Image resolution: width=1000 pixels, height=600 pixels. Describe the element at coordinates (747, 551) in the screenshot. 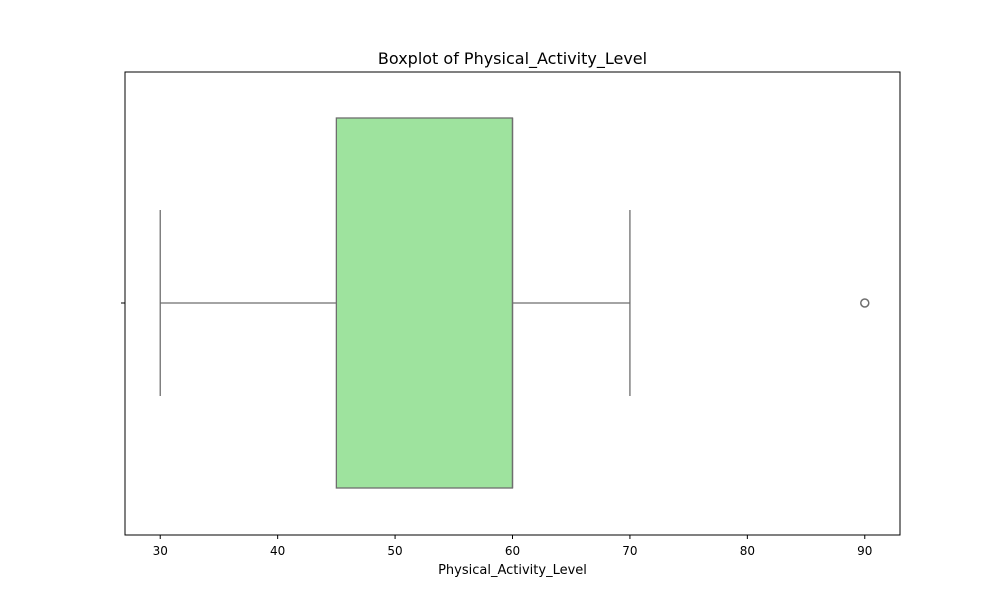

I see `x-tick-label: 80` at that location.